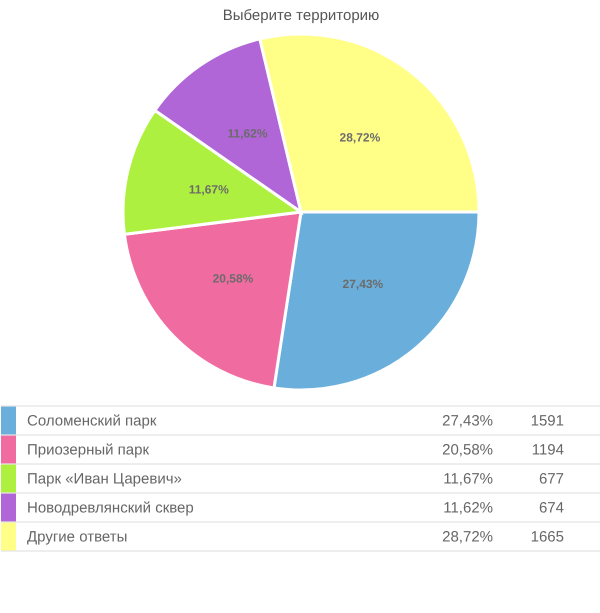 The height and width of the screenshot is (613, 600). Describe the element at coordinates (92, 421) in the screenshot. I see `legend-label: Соломенский парк` at that location.